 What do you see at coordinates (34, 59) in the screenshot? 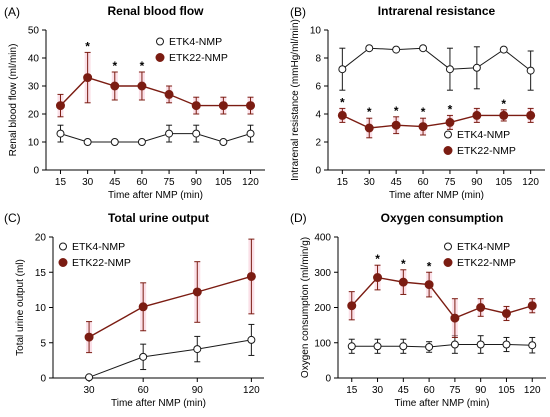
I see `y-tick-label: 40` at bounding box center [34, 59].